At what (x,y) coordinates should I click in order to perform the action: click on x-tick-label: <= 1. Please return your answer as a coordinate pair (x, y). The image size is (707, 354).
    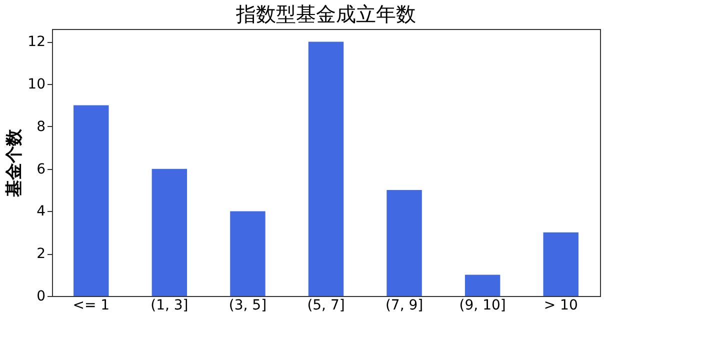
    Looking at the image, I should click on (91, 306).